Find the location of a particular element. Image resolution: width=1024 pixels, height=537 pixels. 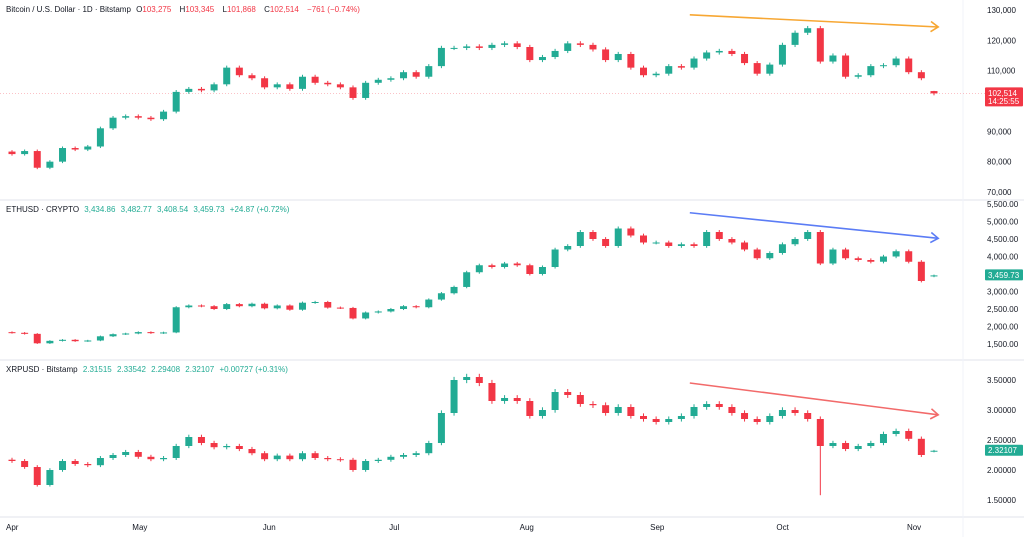

btc-y-tick-label: 80,000 is located at coordinates (999, 162).